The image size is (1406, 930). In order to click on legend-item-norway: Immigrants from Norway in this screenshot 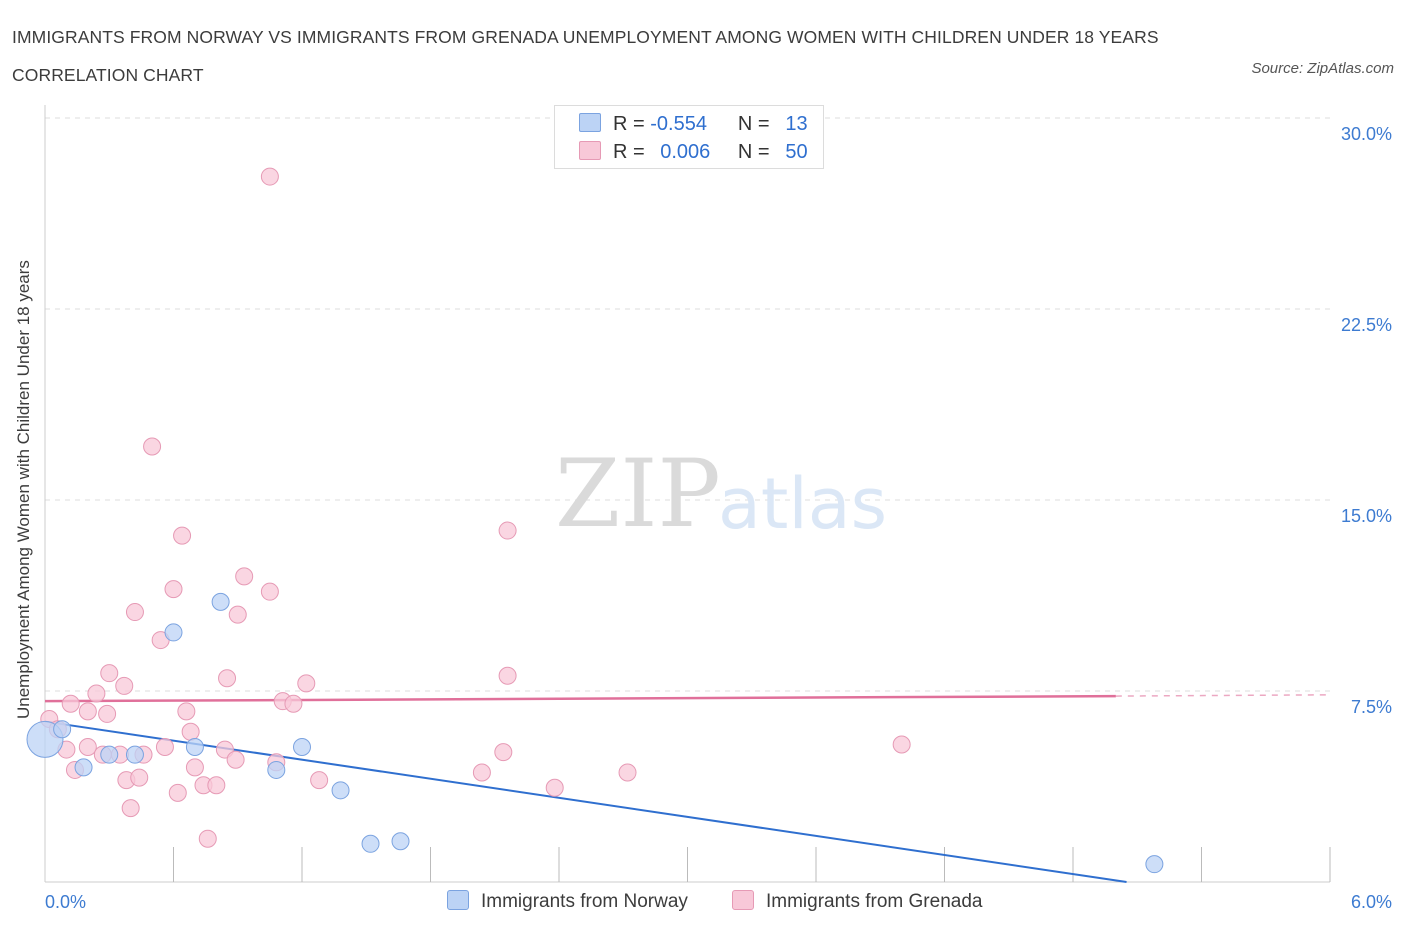, I will do `click(567, 902)`.